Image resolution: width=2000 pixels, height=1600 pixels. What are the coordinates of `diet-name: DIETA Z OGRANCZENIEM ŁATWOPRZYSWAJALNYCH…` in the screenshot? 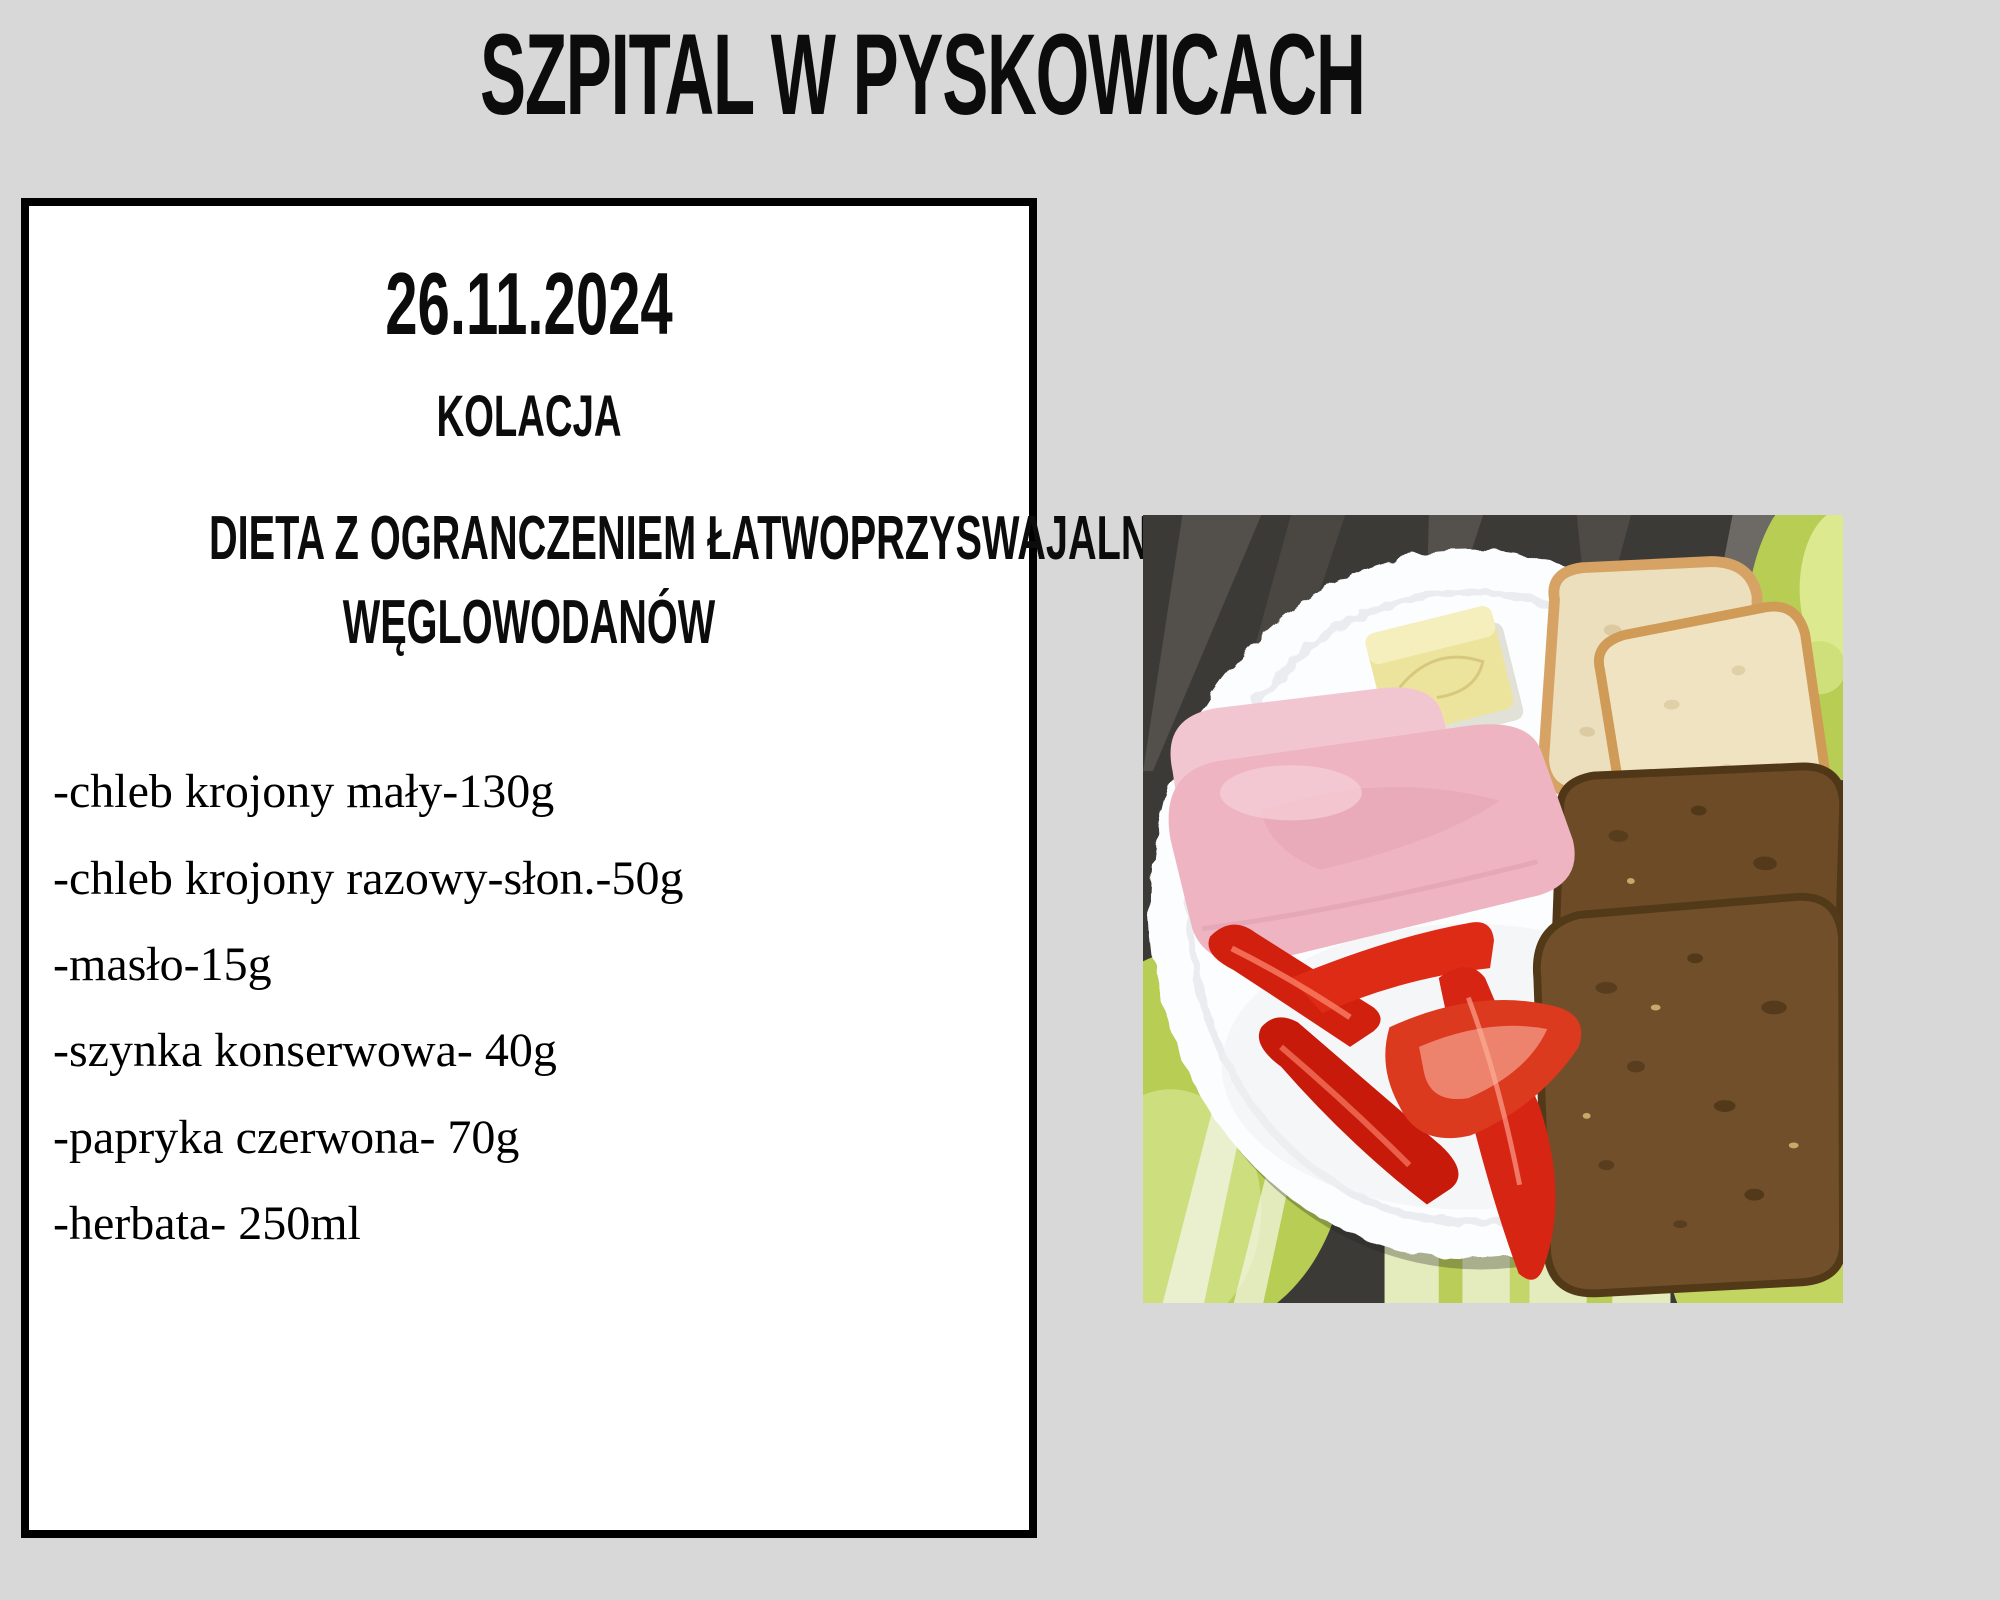 It's located at (631, 581).